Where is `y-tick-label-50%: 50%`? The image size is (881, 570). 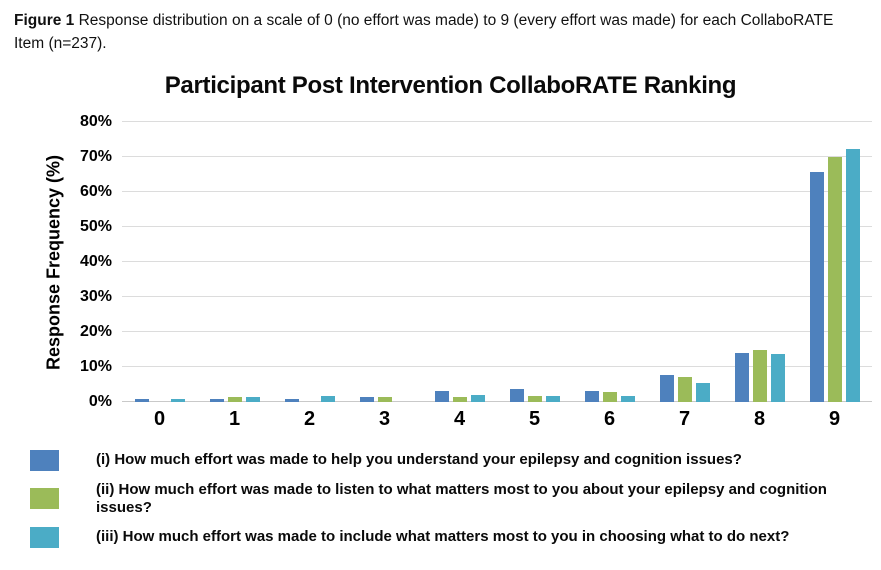 y-tick-label-50%: 50% is located at coordinates (95, 226).